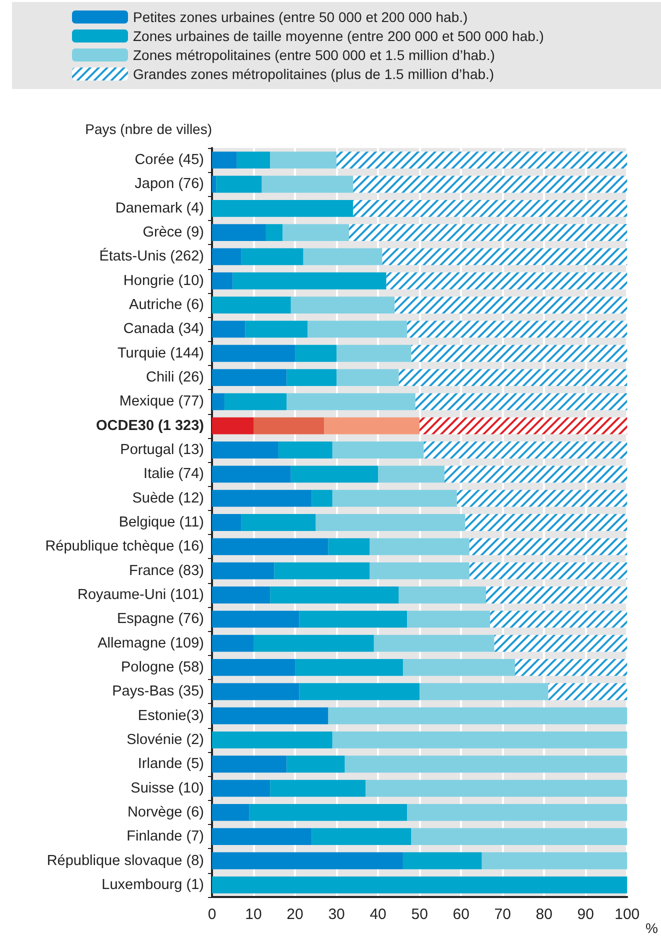 The width and height of the screenshot is (661, 943). I want to click on y-tick-label: Canada (34), so click(163, 329).